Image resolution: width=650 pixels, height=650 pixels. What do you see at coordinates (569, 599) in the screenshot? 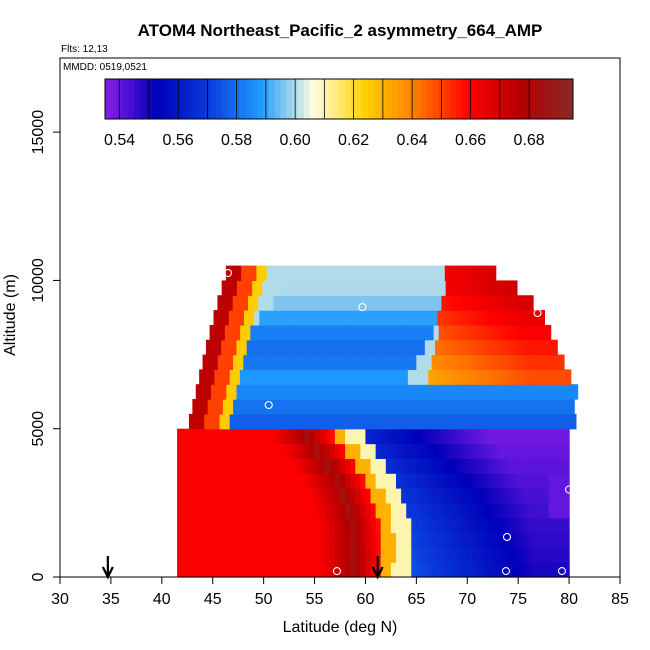
I see `x-tick-label: 80` at bounding box center [569, 599].